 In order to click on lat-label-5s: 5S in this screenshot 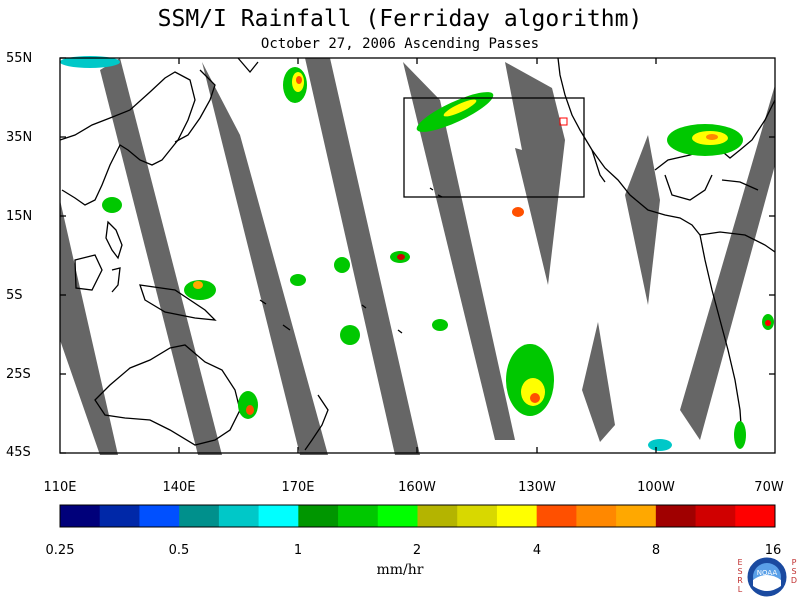, I will do `click(14, 295)`.